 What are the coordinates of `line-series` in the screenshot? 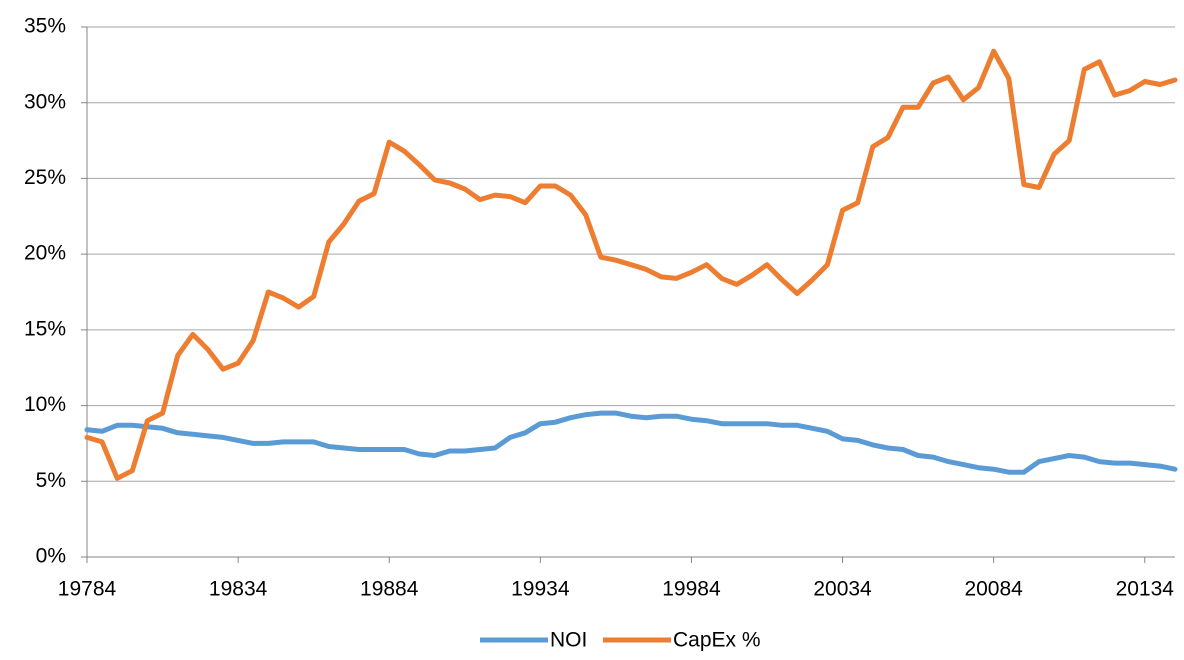 It's located at (631, 442).